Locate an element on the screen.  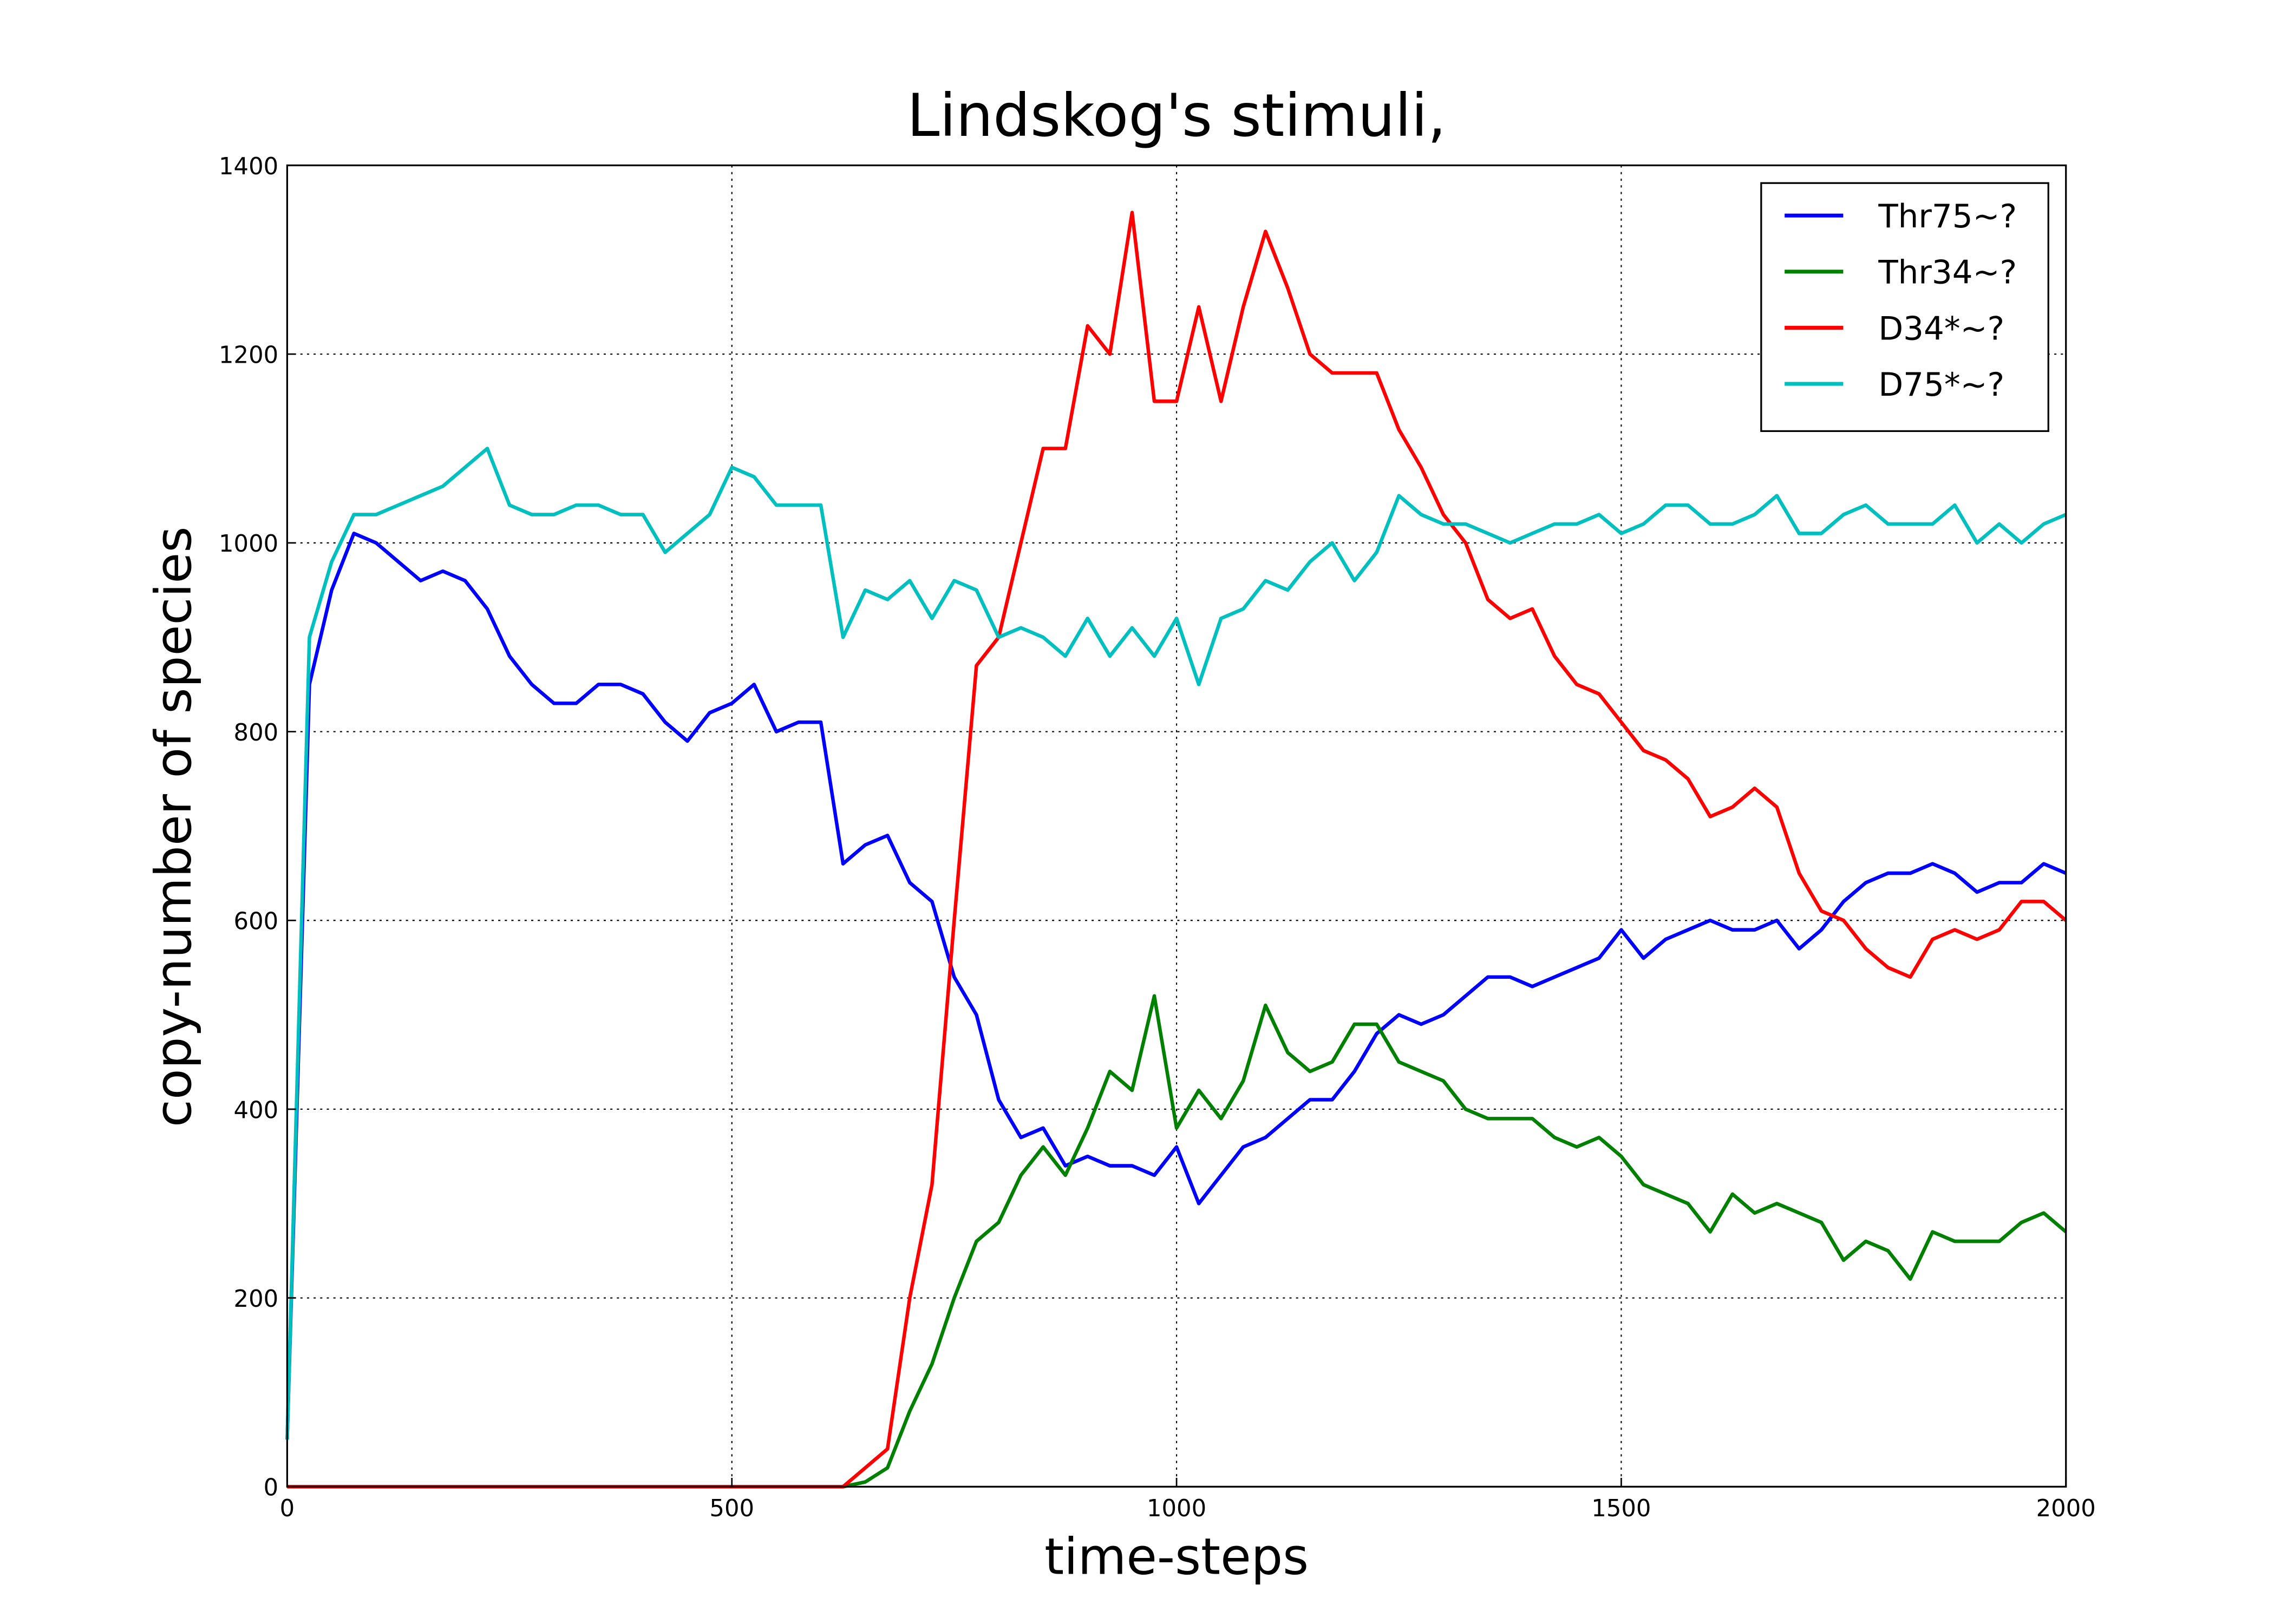
legend-label: D75*~? is located at coordinates (1941, 385).